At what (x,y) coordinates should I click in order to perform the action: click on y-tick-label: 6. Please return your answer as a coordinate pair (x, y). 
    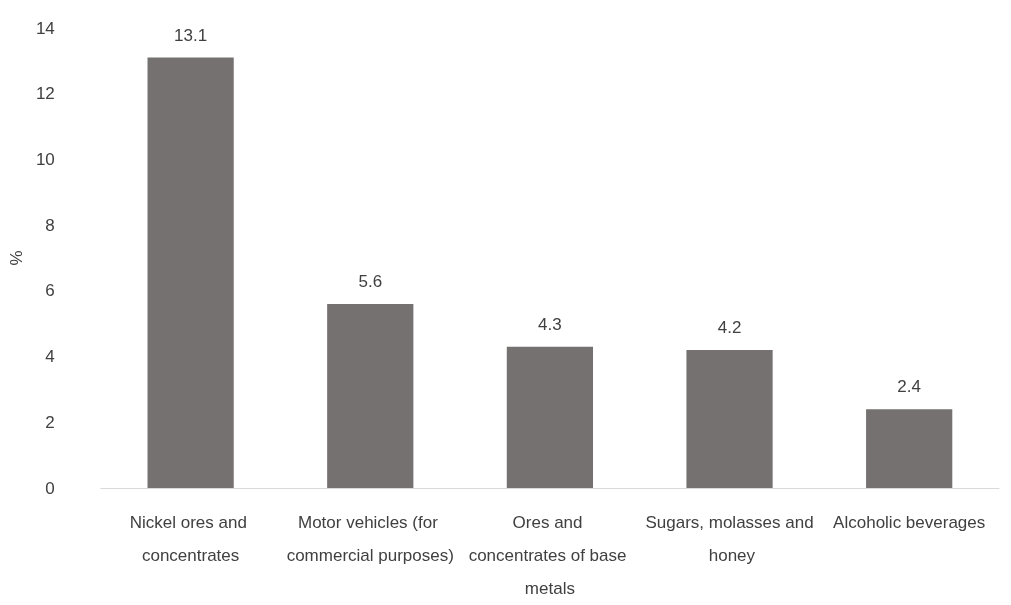
    Looking at the image, I should click on (50, 291).